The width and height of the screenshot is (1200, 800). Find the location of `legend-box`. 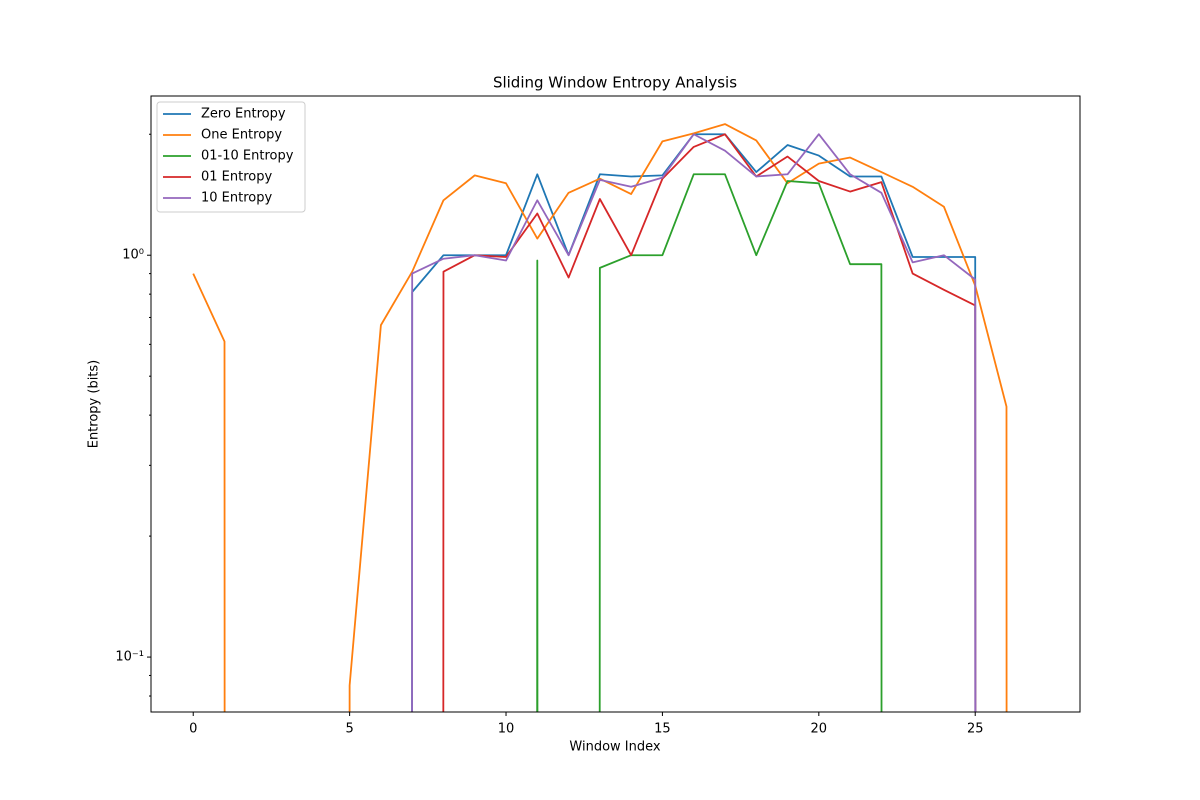

legend-box is located at coordinates (231, 157).